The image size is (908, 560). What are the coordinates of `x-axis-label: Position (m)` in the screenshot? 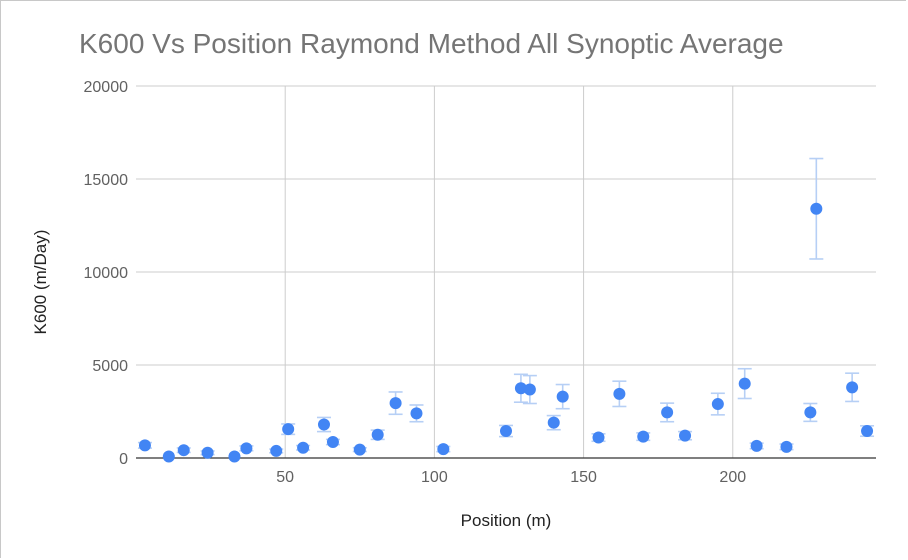 It's located at (506, 520).